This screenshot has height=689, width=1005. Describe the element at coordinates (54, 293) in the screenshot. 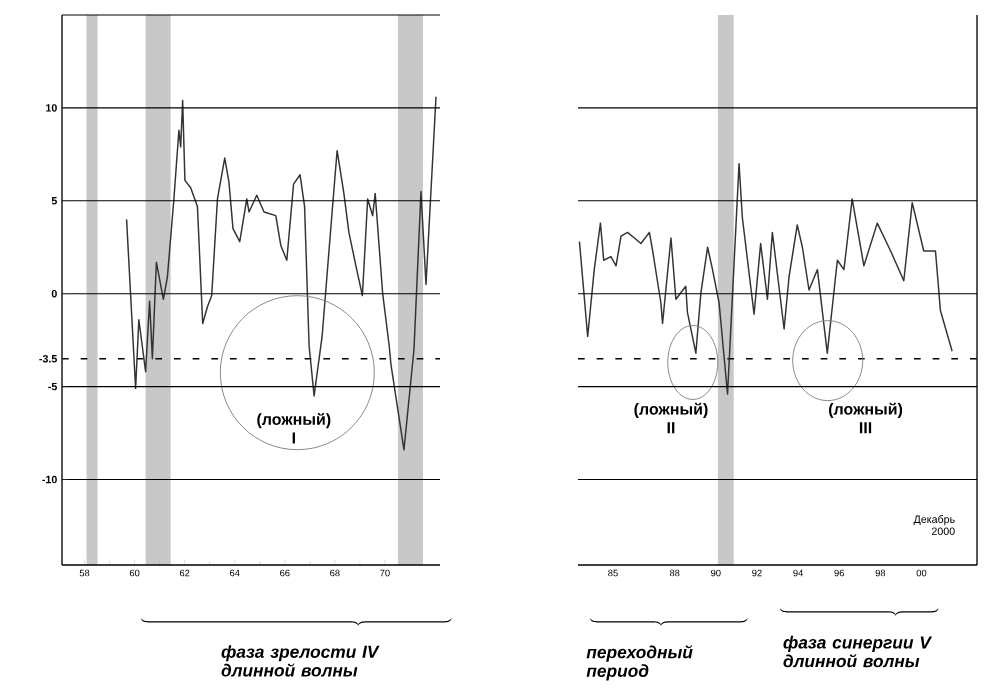

I see `y-tick-label: 0` at that location.